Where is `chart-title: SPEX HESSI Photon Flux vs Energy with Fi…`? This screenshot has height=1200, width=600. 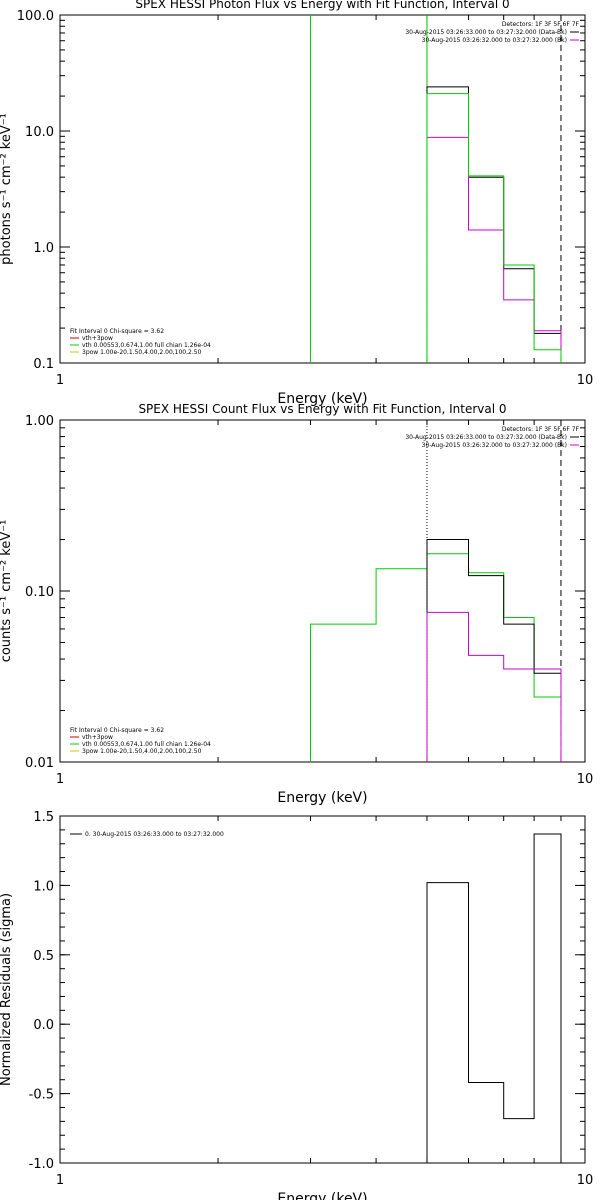 chart-title: SPEX HESSI Photon Flux vs Energy with Fi… is located at coordinates (322, 5).